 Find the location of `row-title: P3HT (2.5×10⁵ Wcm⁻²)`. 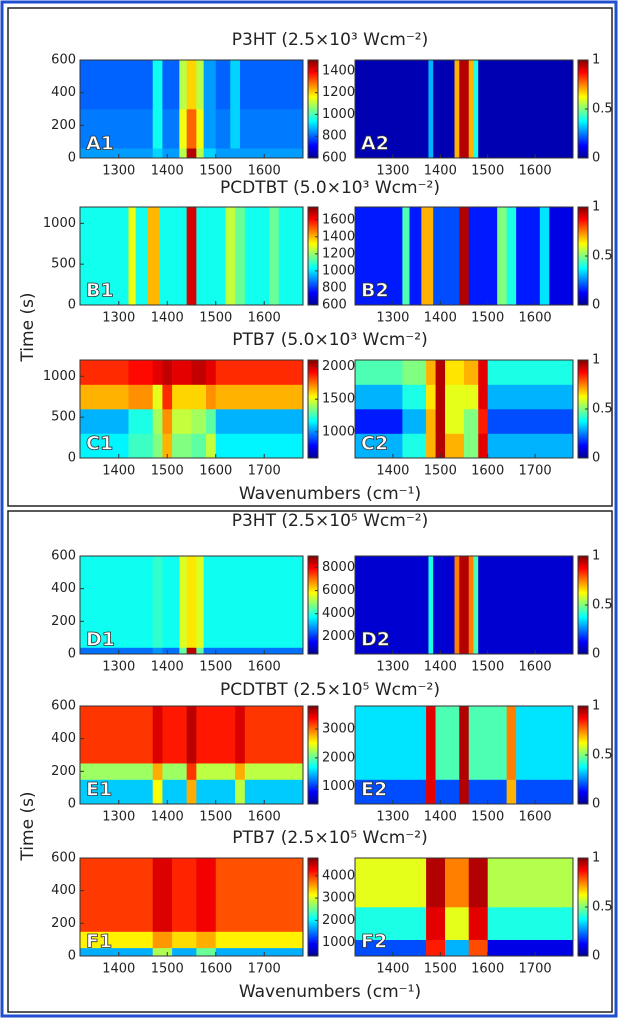

row-title: P3HT (2.5×10⁵ Wcm⁻²) is located at coordinates (330, 521).